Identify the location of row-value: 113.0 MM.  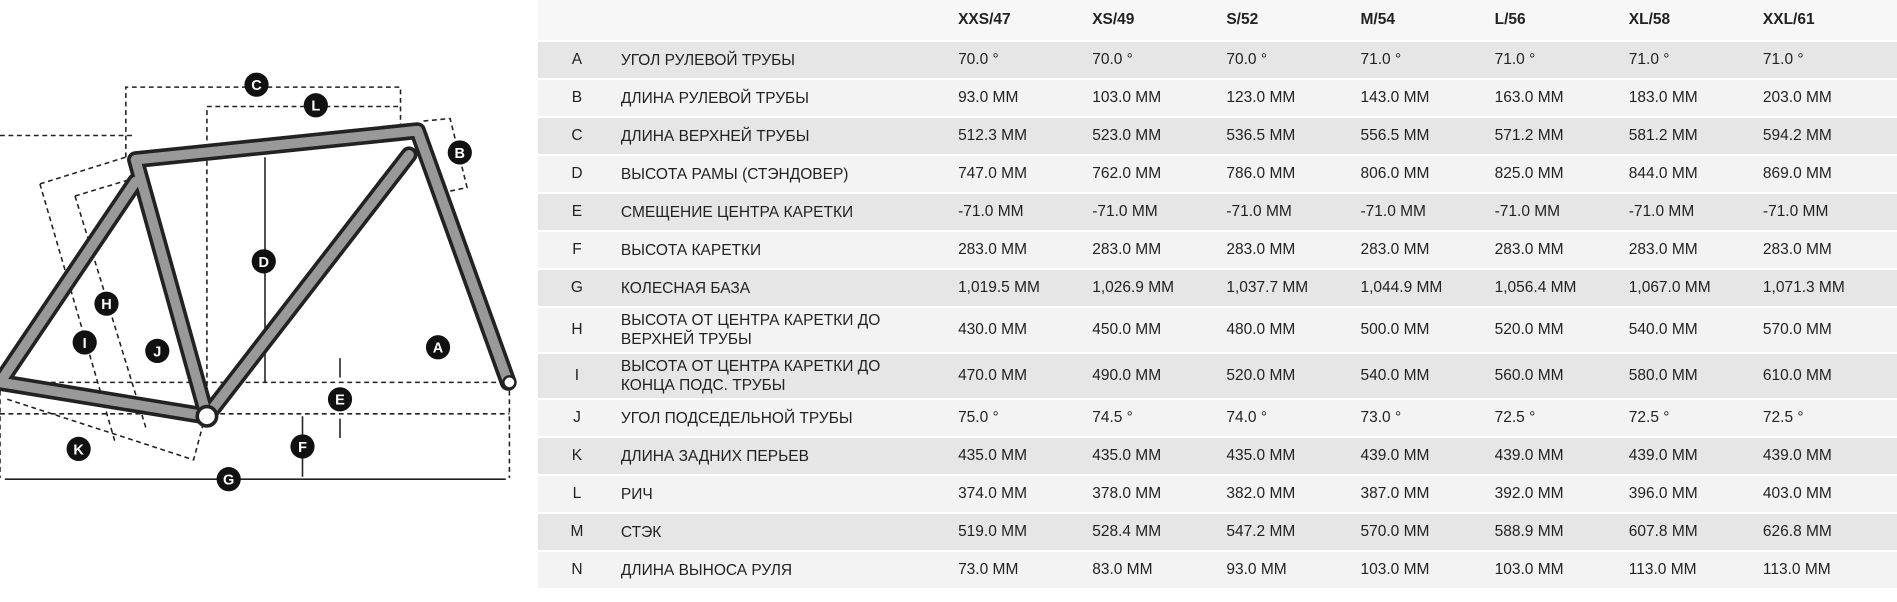
(1796, 569).